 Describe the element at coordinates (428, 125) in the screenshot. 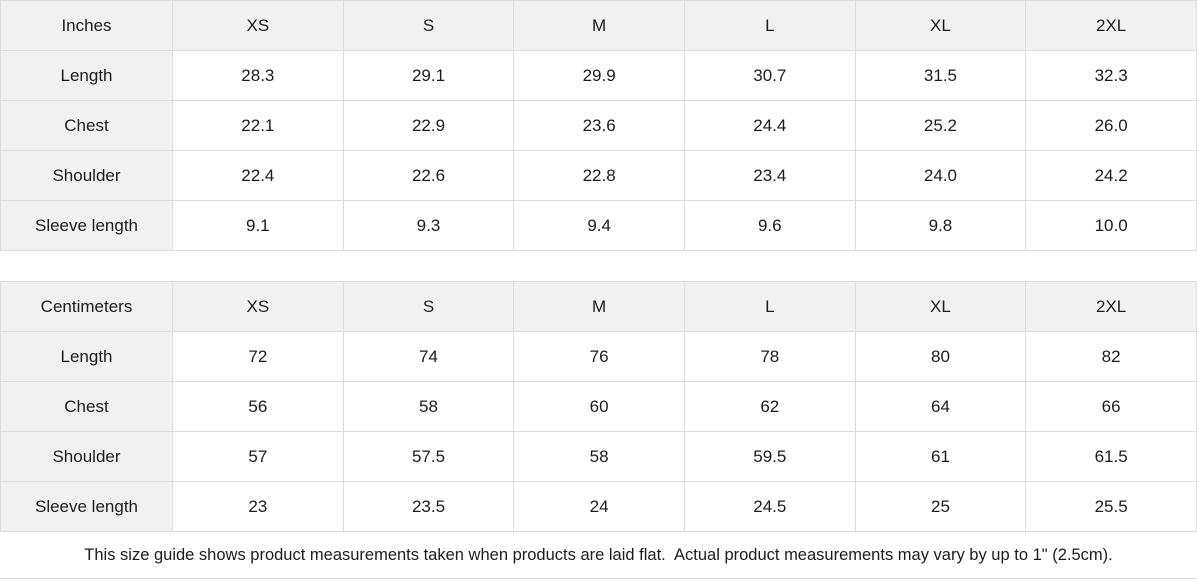

I see `measurement-value-cell: 22.9` at that location.